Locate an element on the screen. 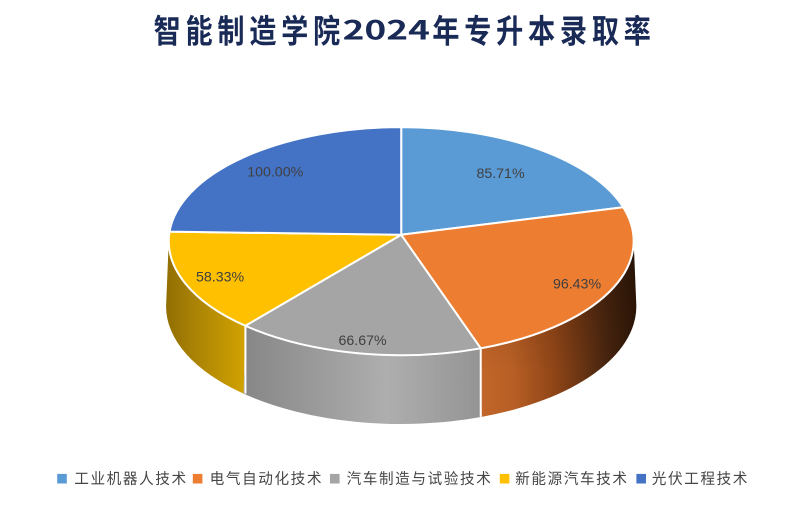 This screenshot has height=521, width=803. svg-text: 85.71% is located at coordinates (500, 174).